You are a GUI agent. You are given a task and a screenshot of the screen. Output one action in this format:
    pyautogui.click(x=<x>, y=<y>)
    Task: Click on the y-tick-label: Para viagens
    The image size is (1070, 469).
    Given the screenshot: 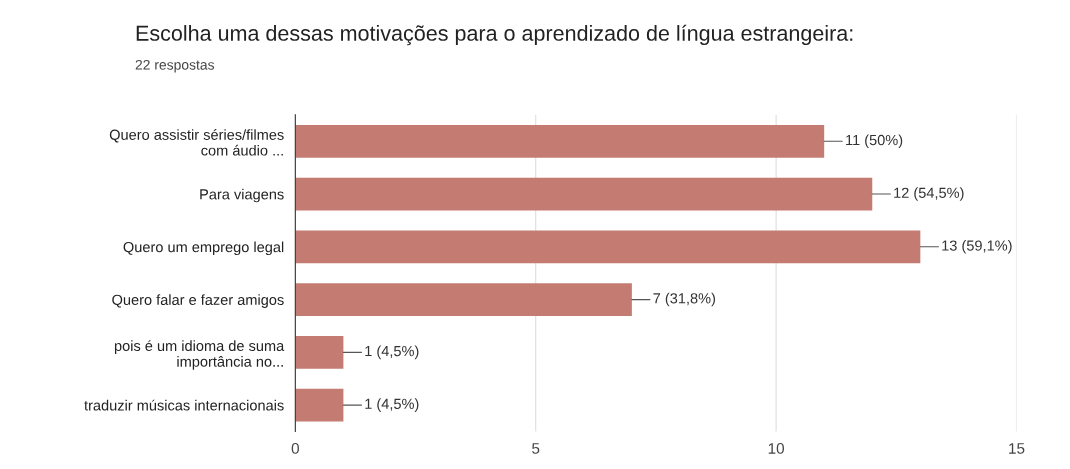 What is the action you would take?
    pyautogui.click(x=242, y=195)
    